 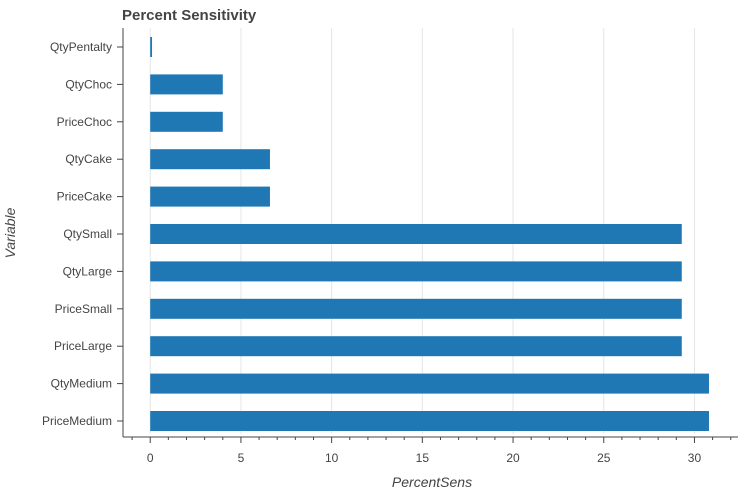 What do you see at coordinates (81, 47) in the screenshot?
I see `y-tick-label-qtypentalty: QtyPentalty` at bounding box center [81, 47].